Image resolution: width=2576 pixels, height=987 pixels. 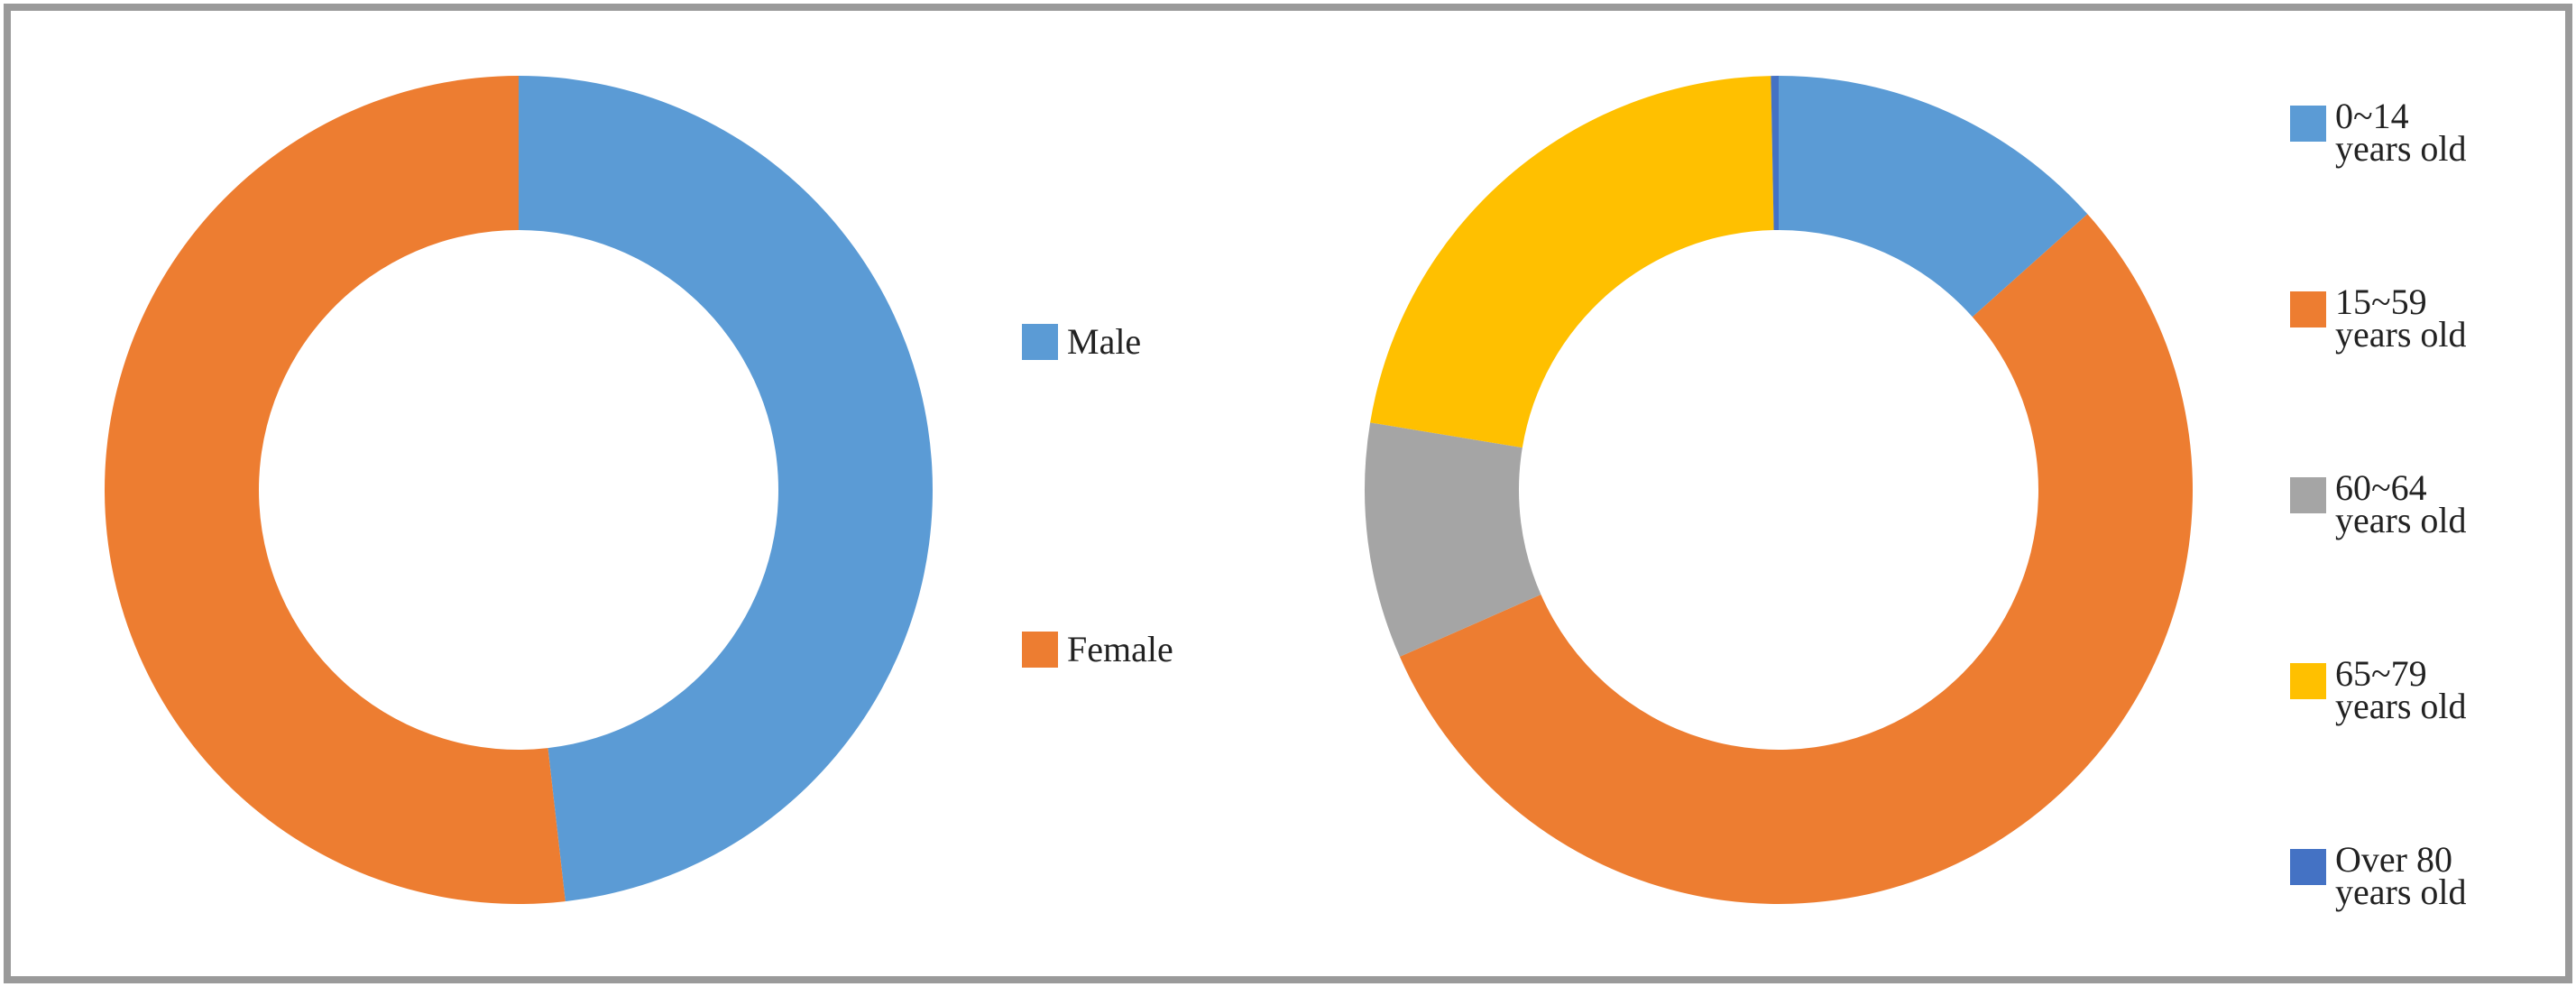 I want to click on legend-label: 0~14 years old, so click(x=2401, y=132).